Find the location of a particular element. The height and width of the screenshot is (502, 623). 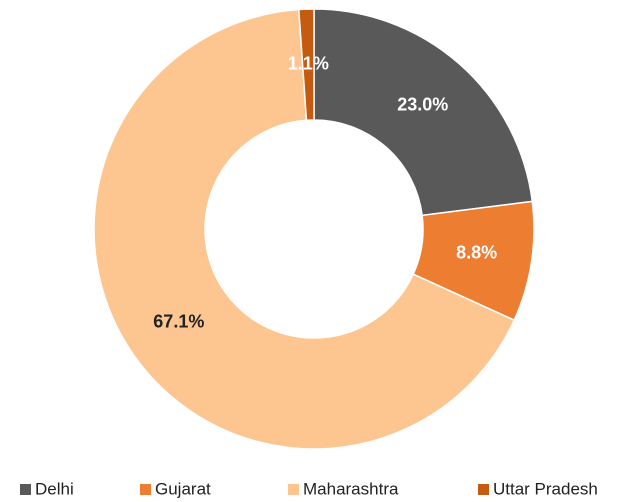

legend-label: Gujarat is located at coordinates (183, 488).